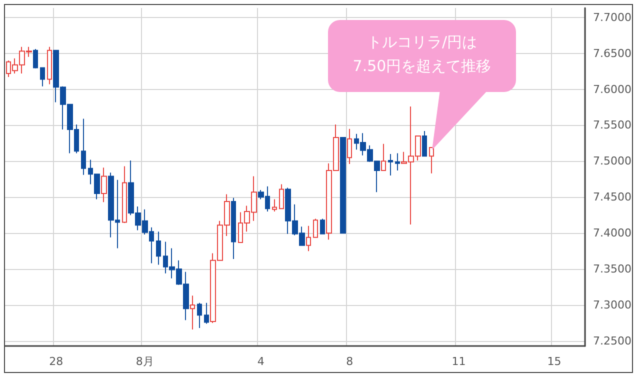  What do you see at coordinates (612, 125) in the screenshot?
I see `y-tick-label: 7.5500` at bounding box center [612, 125].